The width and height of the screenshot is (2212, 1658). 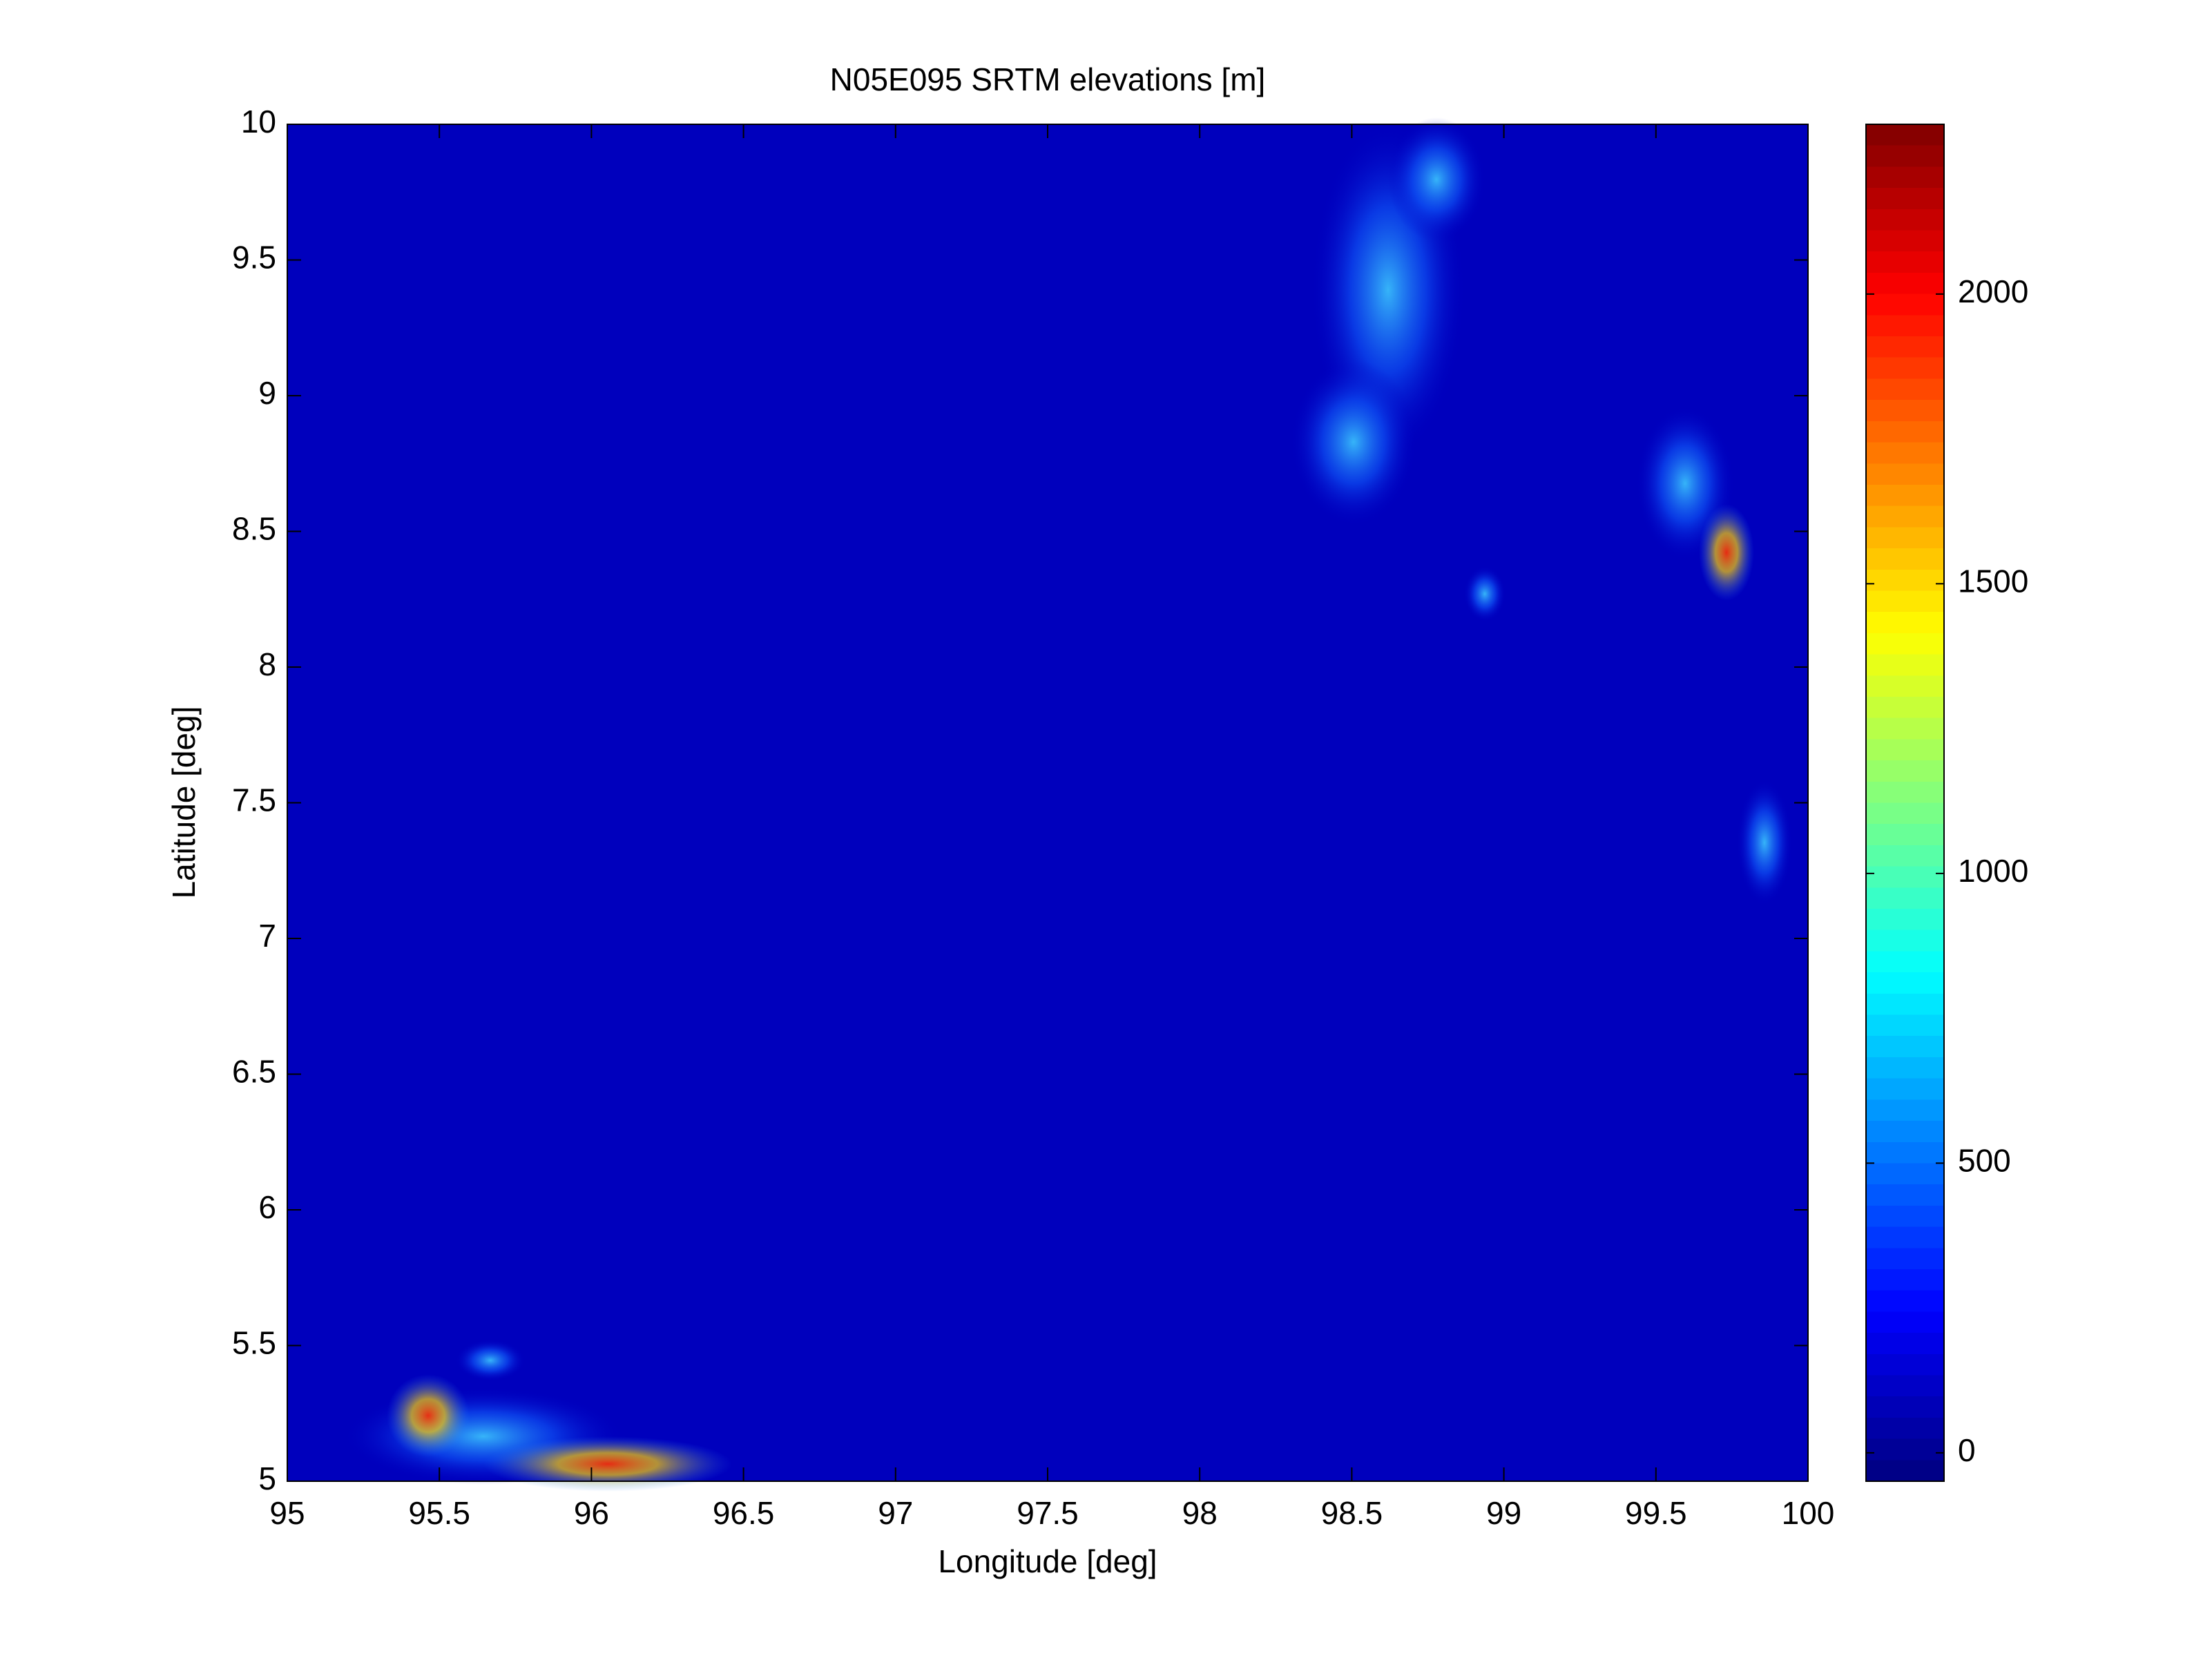 What do you see at coordinates (1985, 1161) in the screenshot?
I see `colorbar-tick-label: 500` at bounding box center [1985, 1161].